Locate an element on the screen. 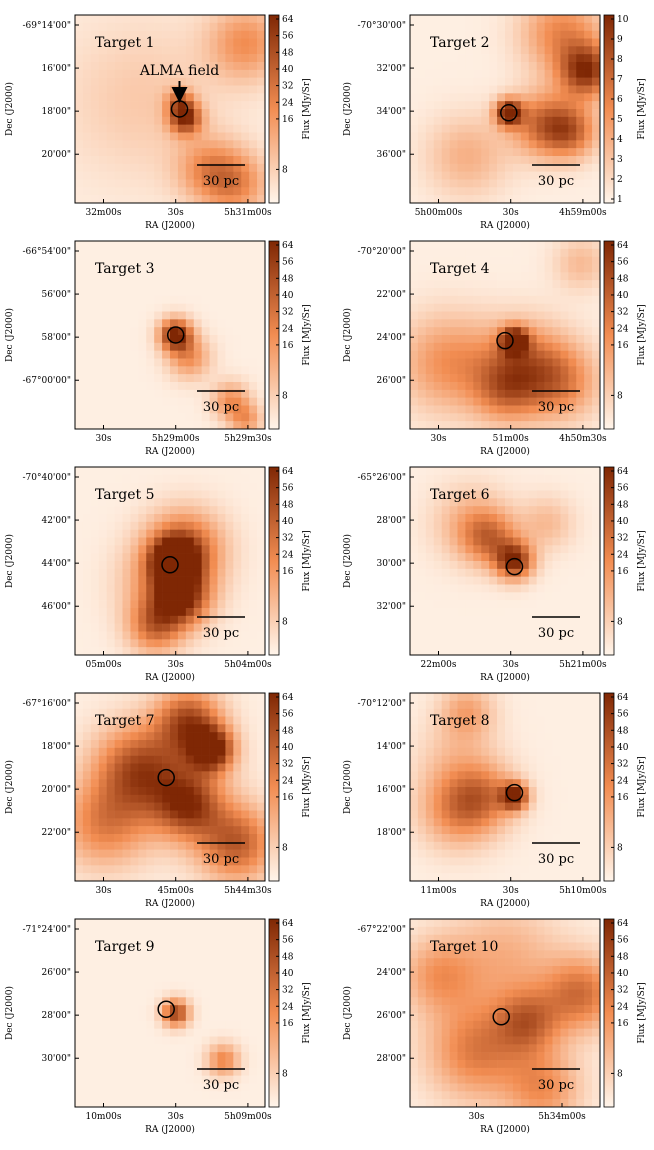  scale-bar-label: 30 pc is located at coordinates (221, 859).